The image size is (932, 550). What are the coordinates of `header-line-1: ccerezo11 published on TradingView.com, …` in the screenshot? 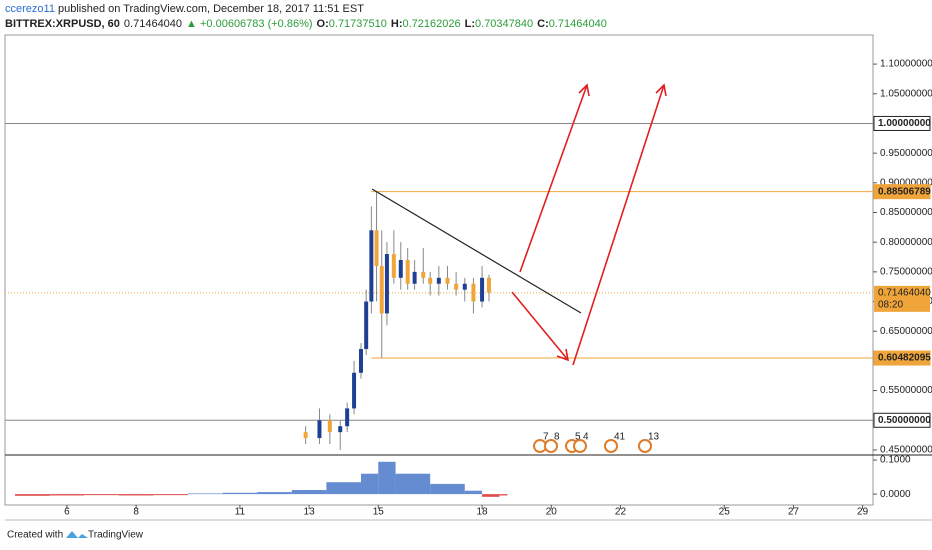 It's located at (184, 9).